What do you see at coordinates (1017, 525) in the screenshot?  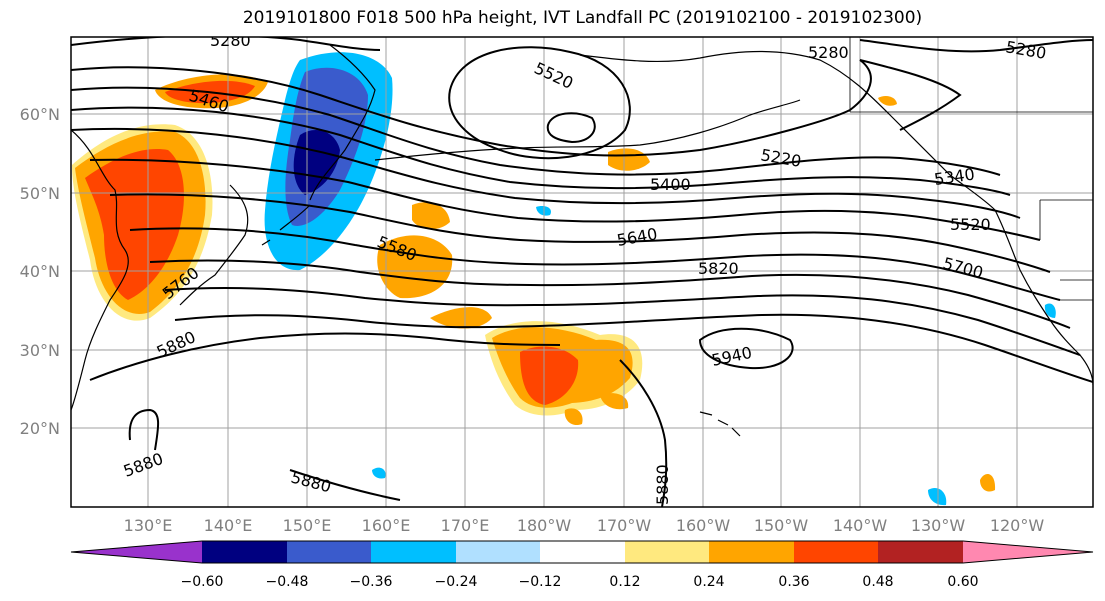 I see `lon-label: 120°W` at bounding box center [1017, 525].